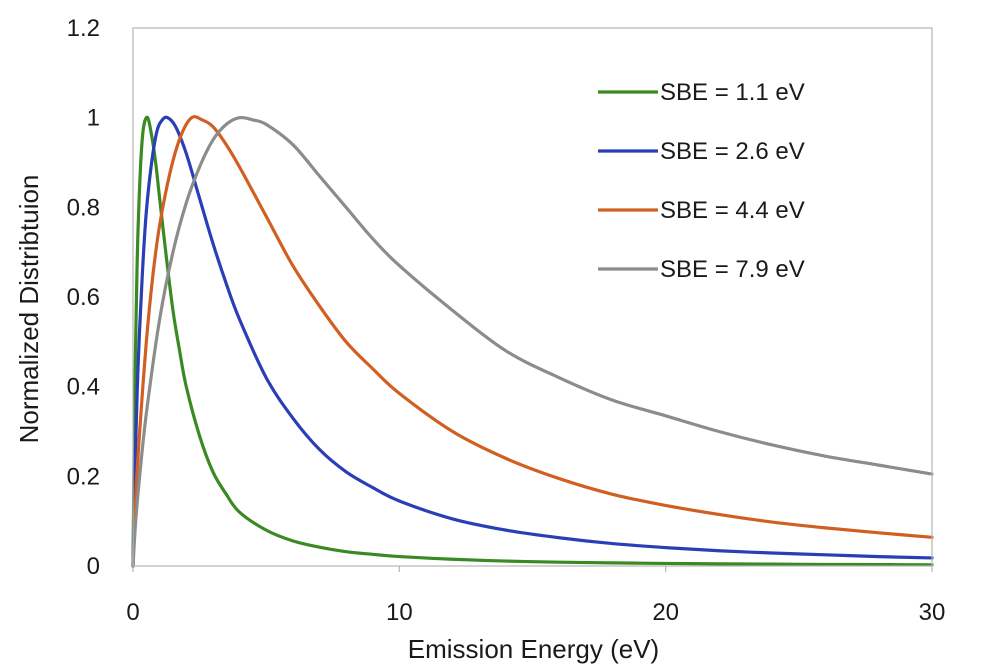 This screenshot has height=669, width=999. Describe the element at coordinates (732, 92) in the screenshot. I see `legend-label: SBE = 1.1 eV` at that location.